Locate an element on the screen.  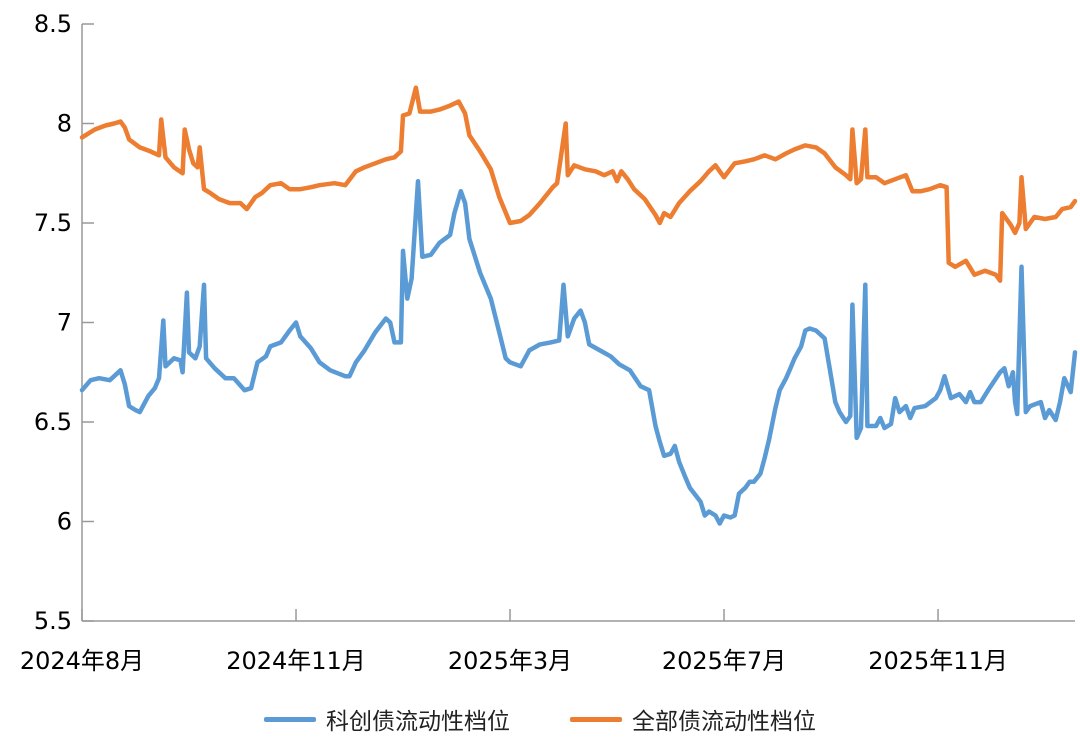
legend-item-sci-tech-bond: 科创债流动性档位 is located at coordinates (387, 719).